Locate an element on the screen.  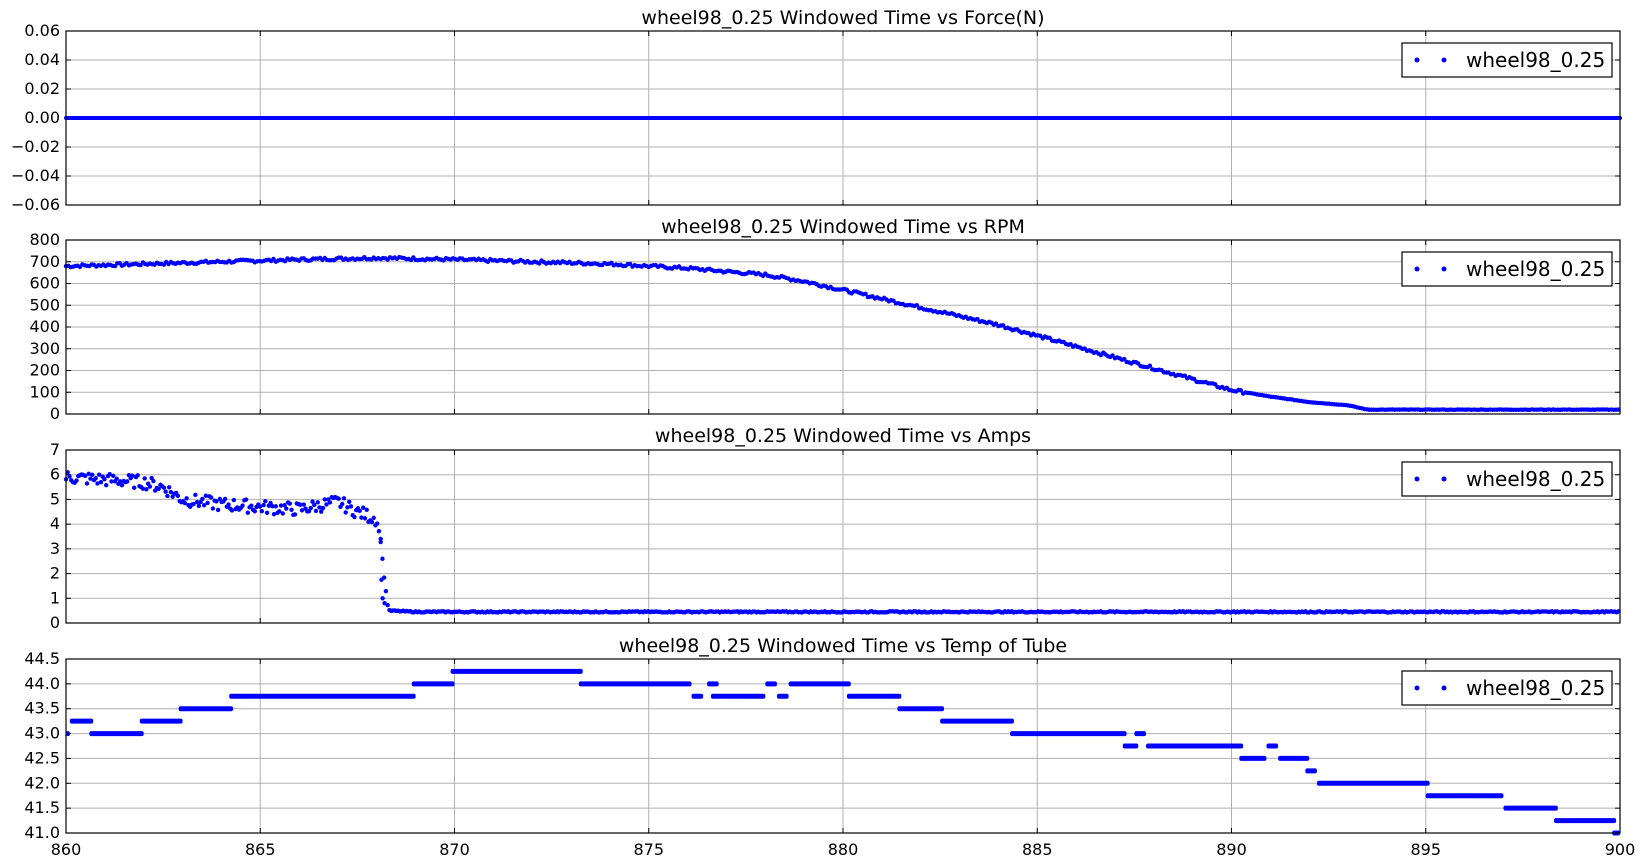
y-tick-label: 6 is located at coordinates (55, 474).